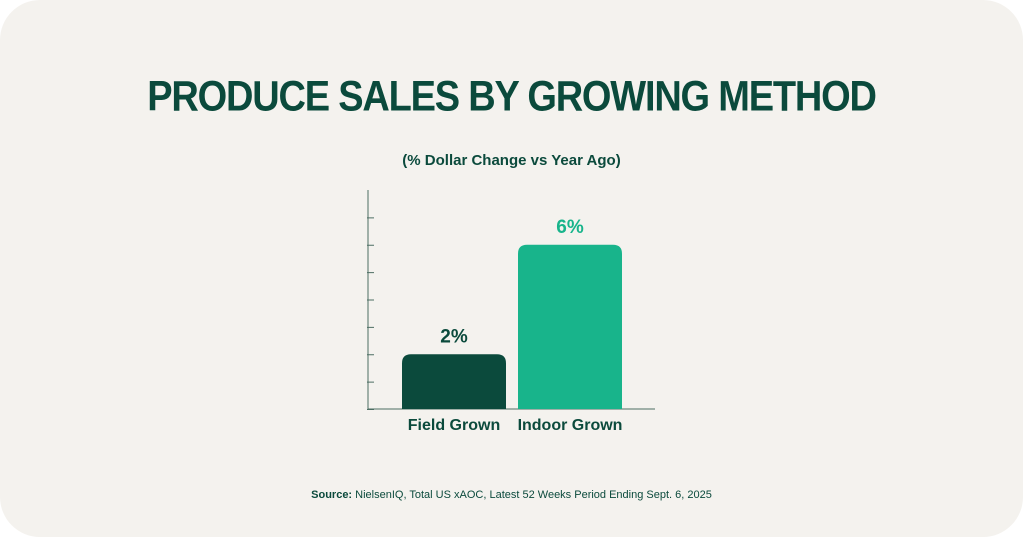 This screenshot has width=1023, height=537. Describe the element at coordinates (570, 326) in the screenshot. I see `bar-indoor-grown` at that location.